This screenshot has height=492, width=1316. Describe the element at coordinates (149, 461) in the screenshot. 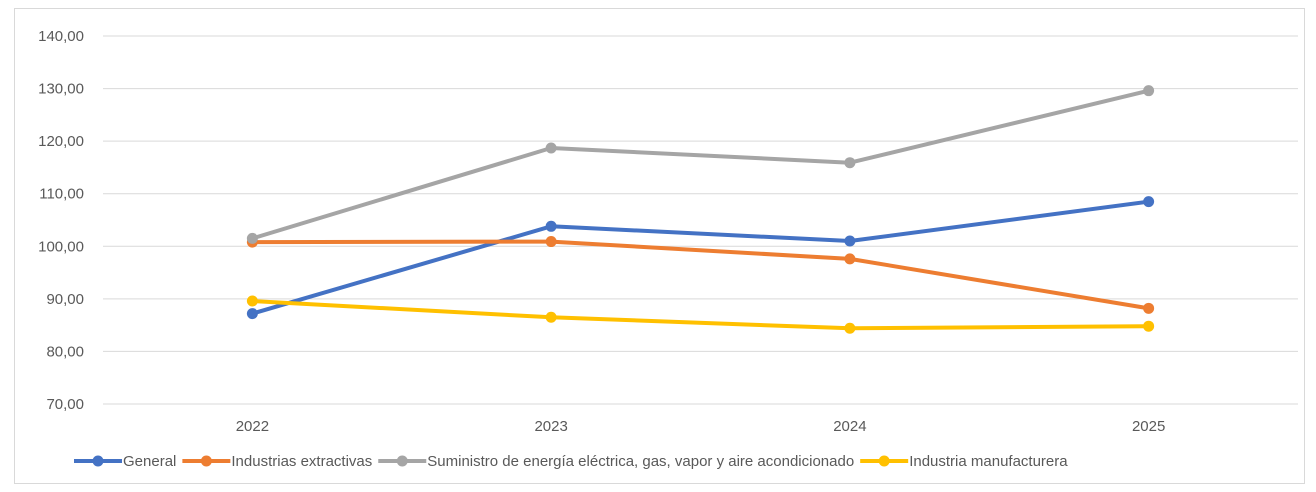

I see `legend-label: General` at that location.